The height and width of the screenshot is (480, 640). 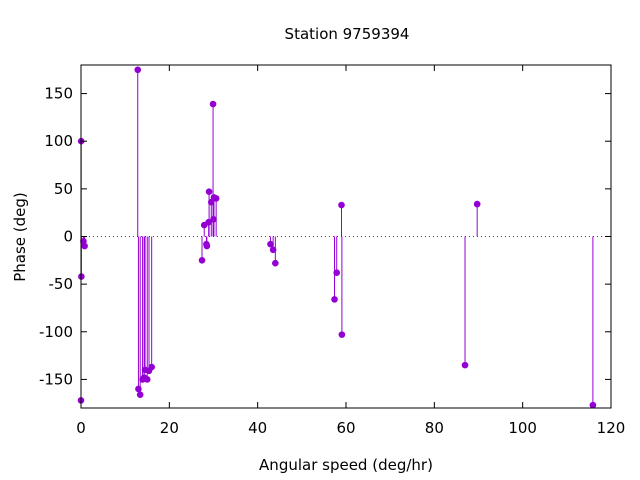 What do you see at coordinates (169, 428) in the screenshot?
I see `x-tick-label: 20` at bounding box center [169, 428].